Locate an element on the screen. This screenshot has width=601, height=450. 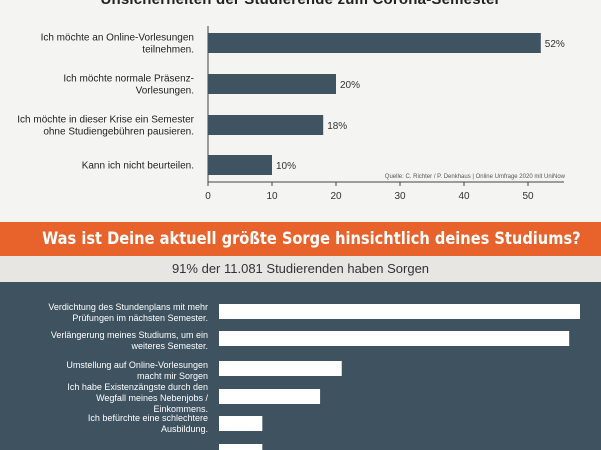
bar-value-label-3: 10% is located at coordinates (286, 166).